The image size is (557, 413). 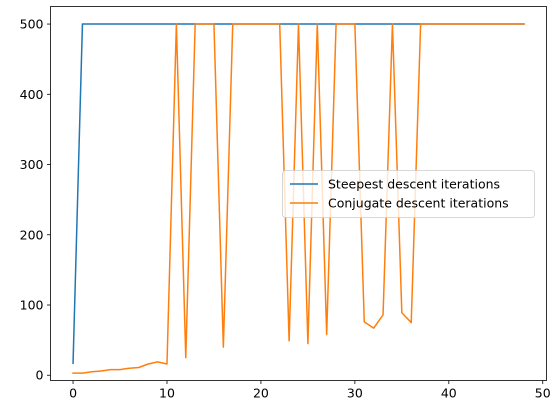 What do you see at coordinates (414, 184) in the screenshot?
I see `legend-label-steepest: Steepest descent iterations` at bounding box center [414, 184].